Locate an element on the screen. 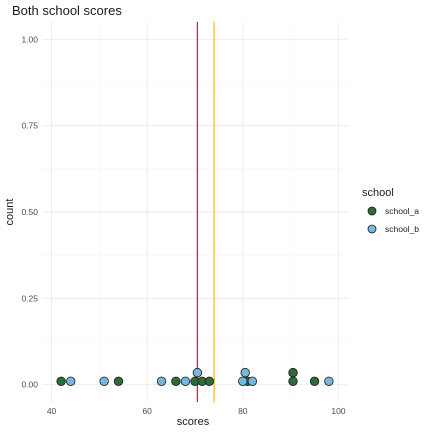  legend-title: school is located at coordinates (378, 193).